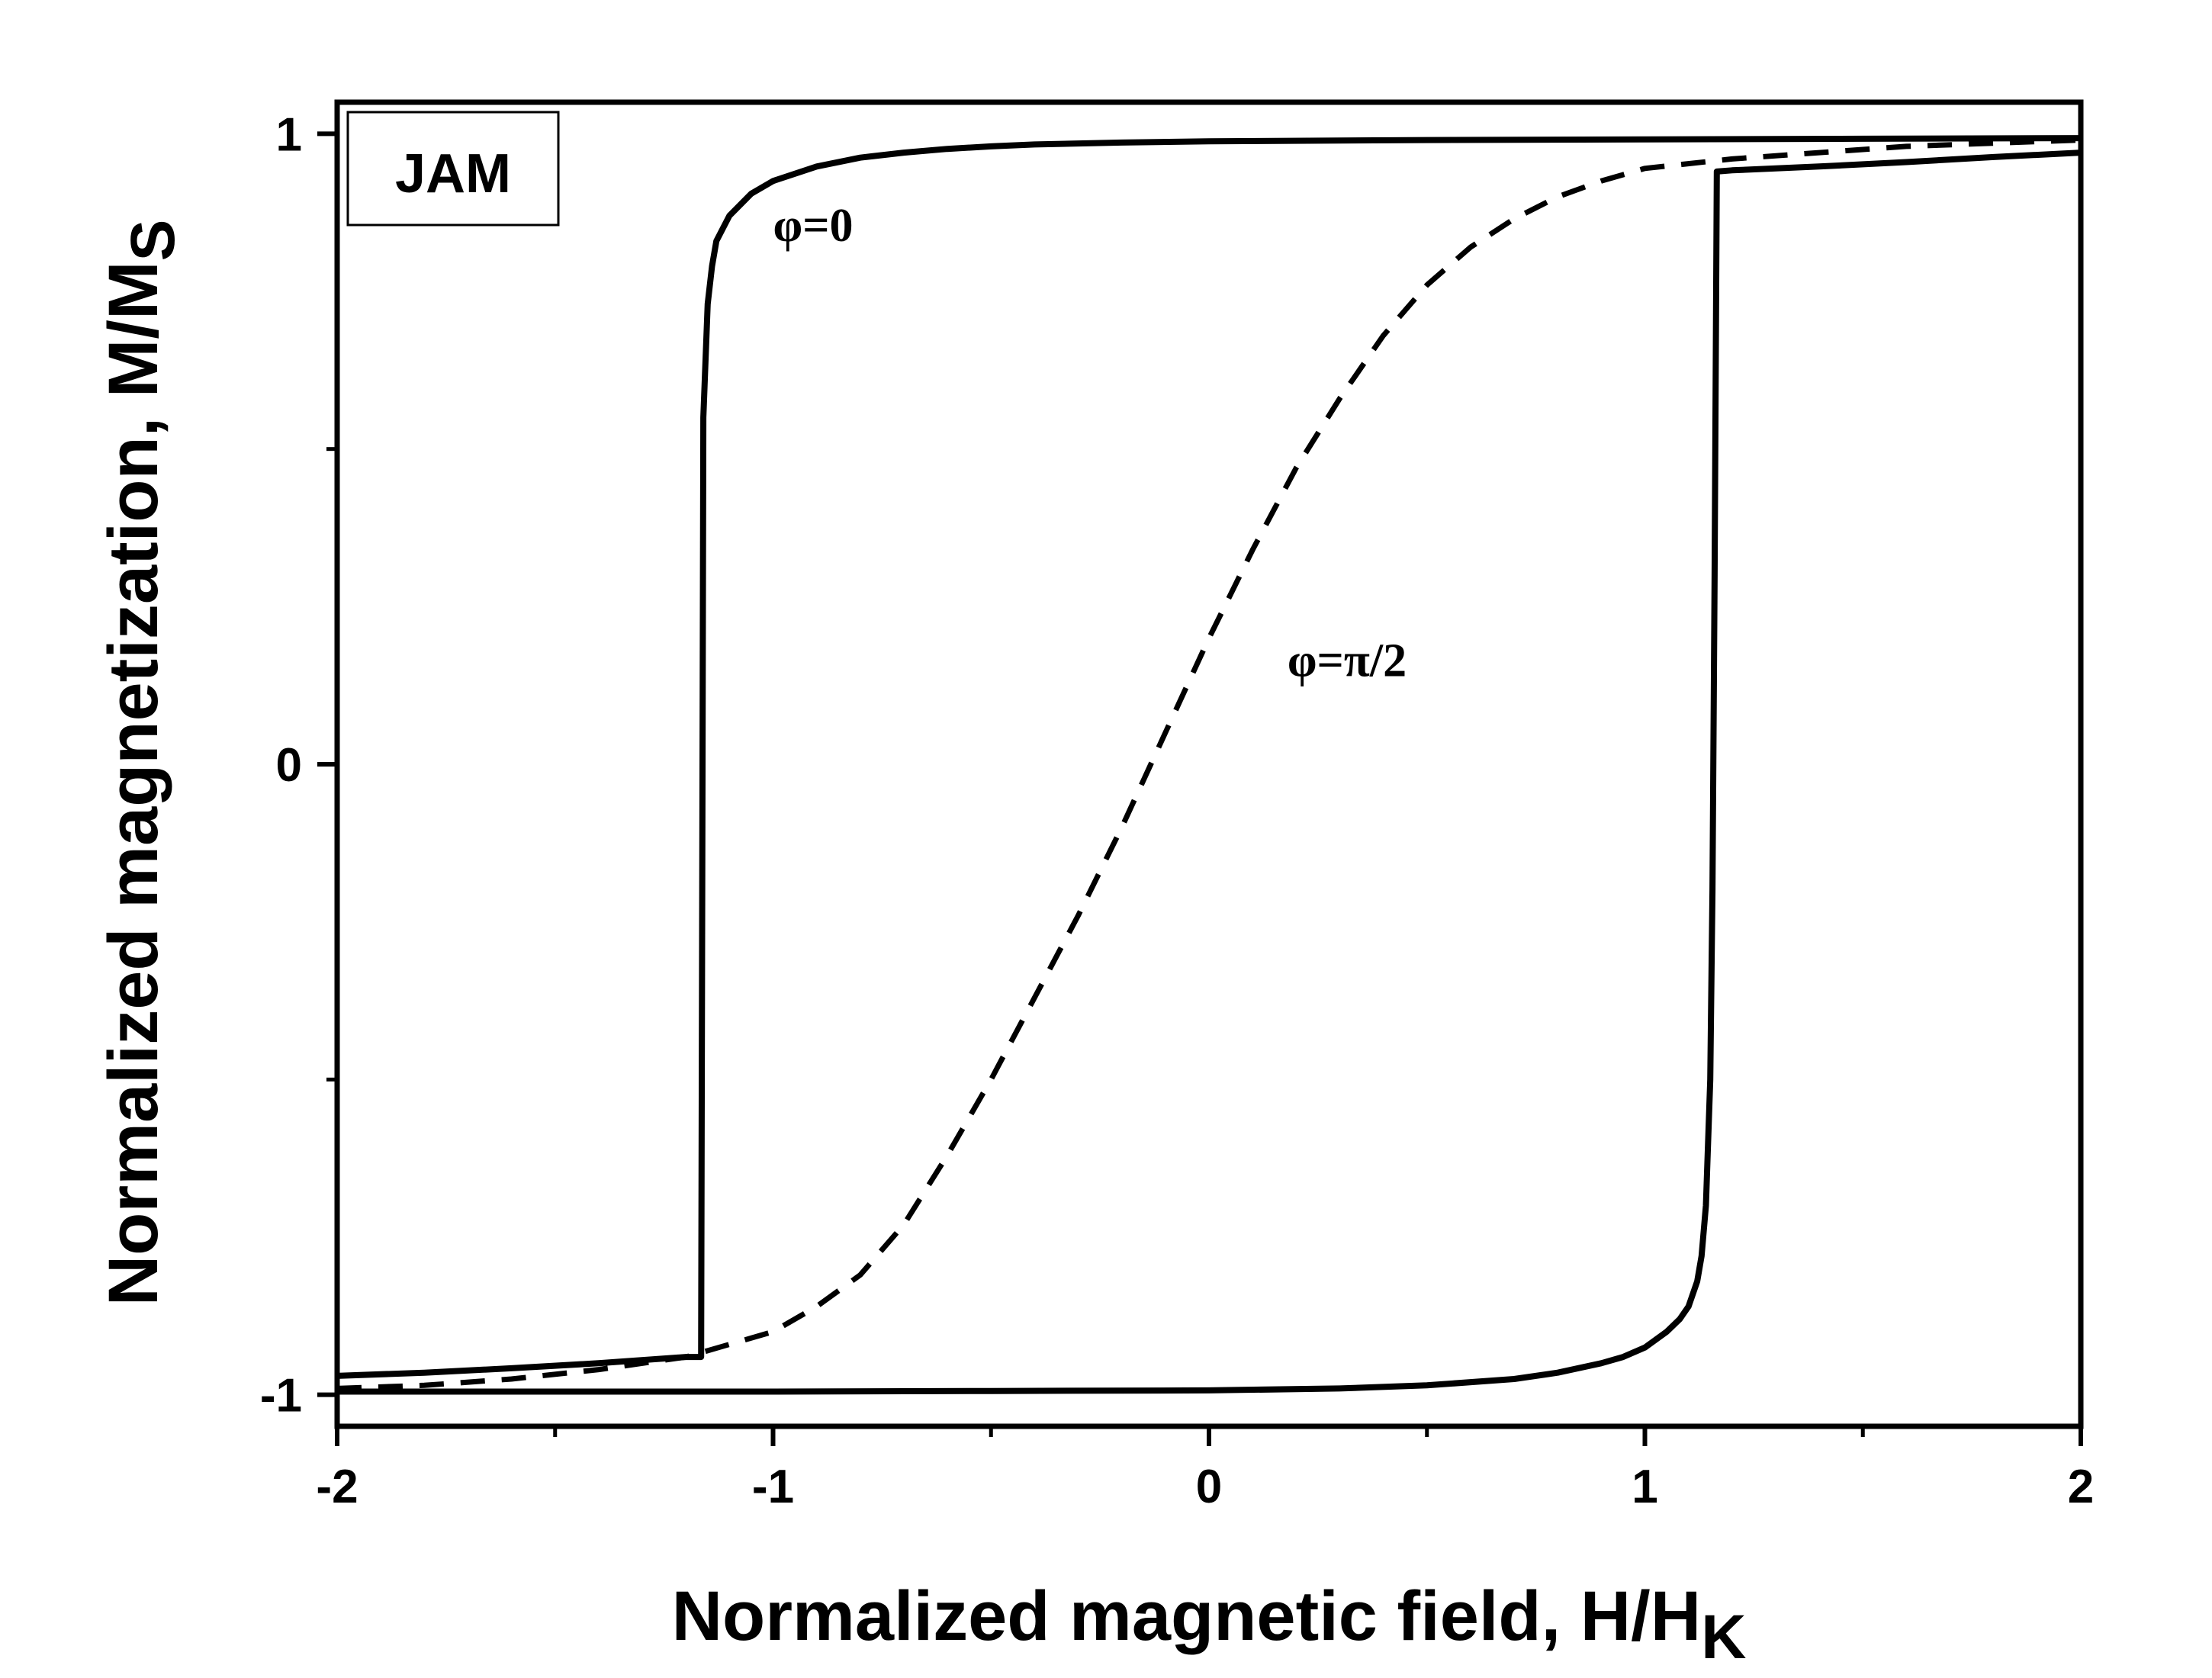 The height and width of the screenshot is (1678, 2212). What do you see at coordinates (281, 1396) in the screenshot?
I see `y-tick-label: -1` at bounding box center [281, 1396].